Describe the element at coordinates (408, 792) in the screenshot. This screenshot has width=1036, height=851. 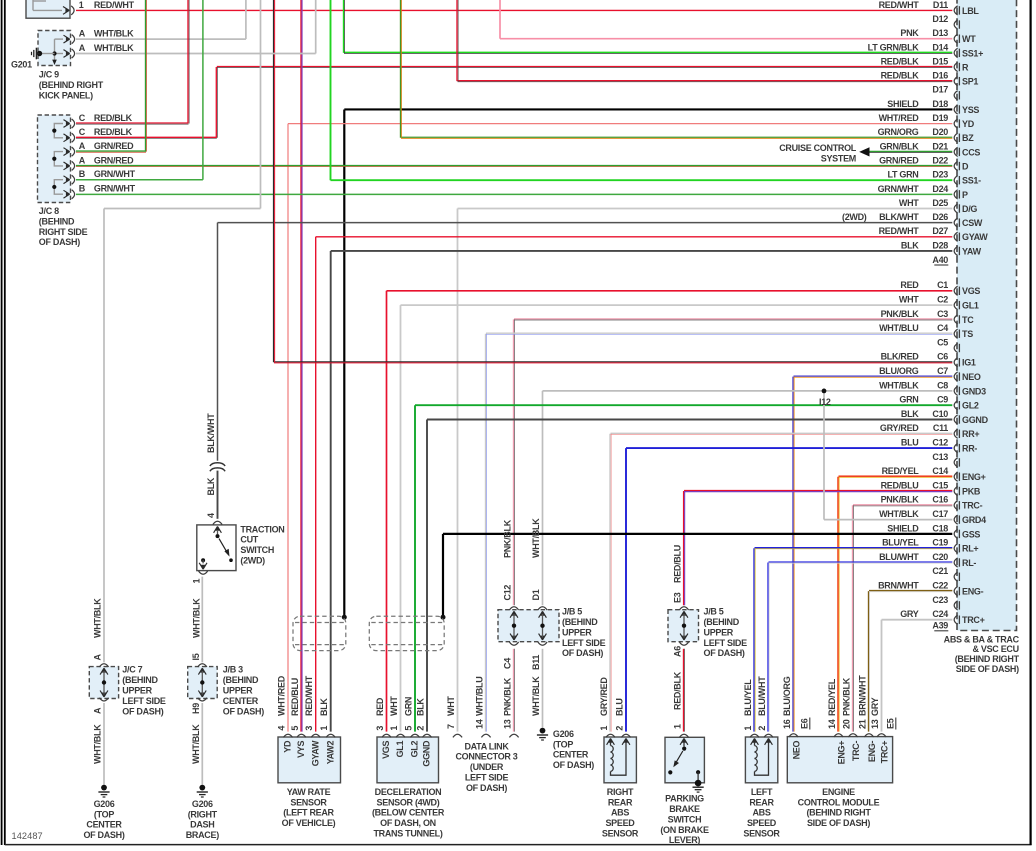
I see `svg-text: DECELERATION` at that location.